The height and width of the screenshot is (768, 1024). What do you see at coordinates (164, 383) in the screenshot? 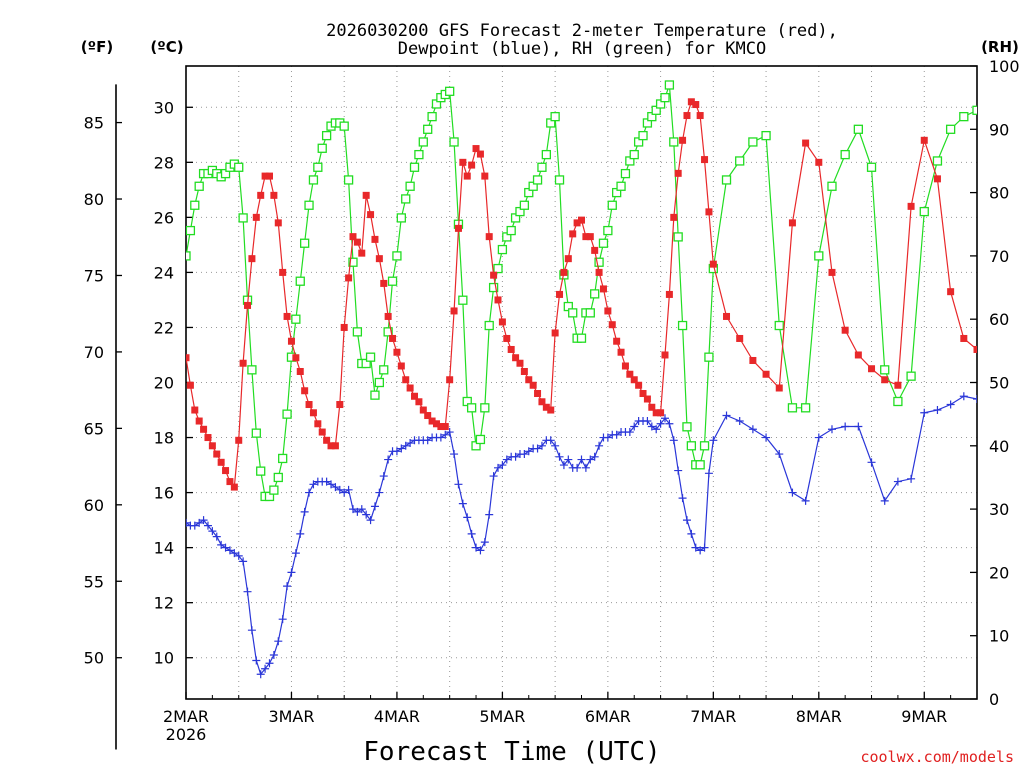
I see `celsius-tick-label: 20` at bounding box center [164, 383].